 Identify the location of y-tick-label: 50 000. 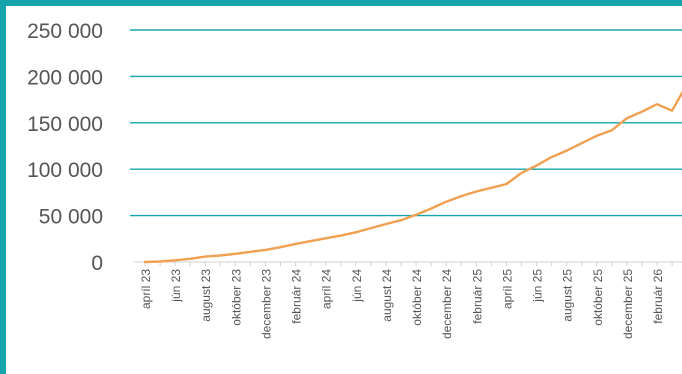
(71, 217).